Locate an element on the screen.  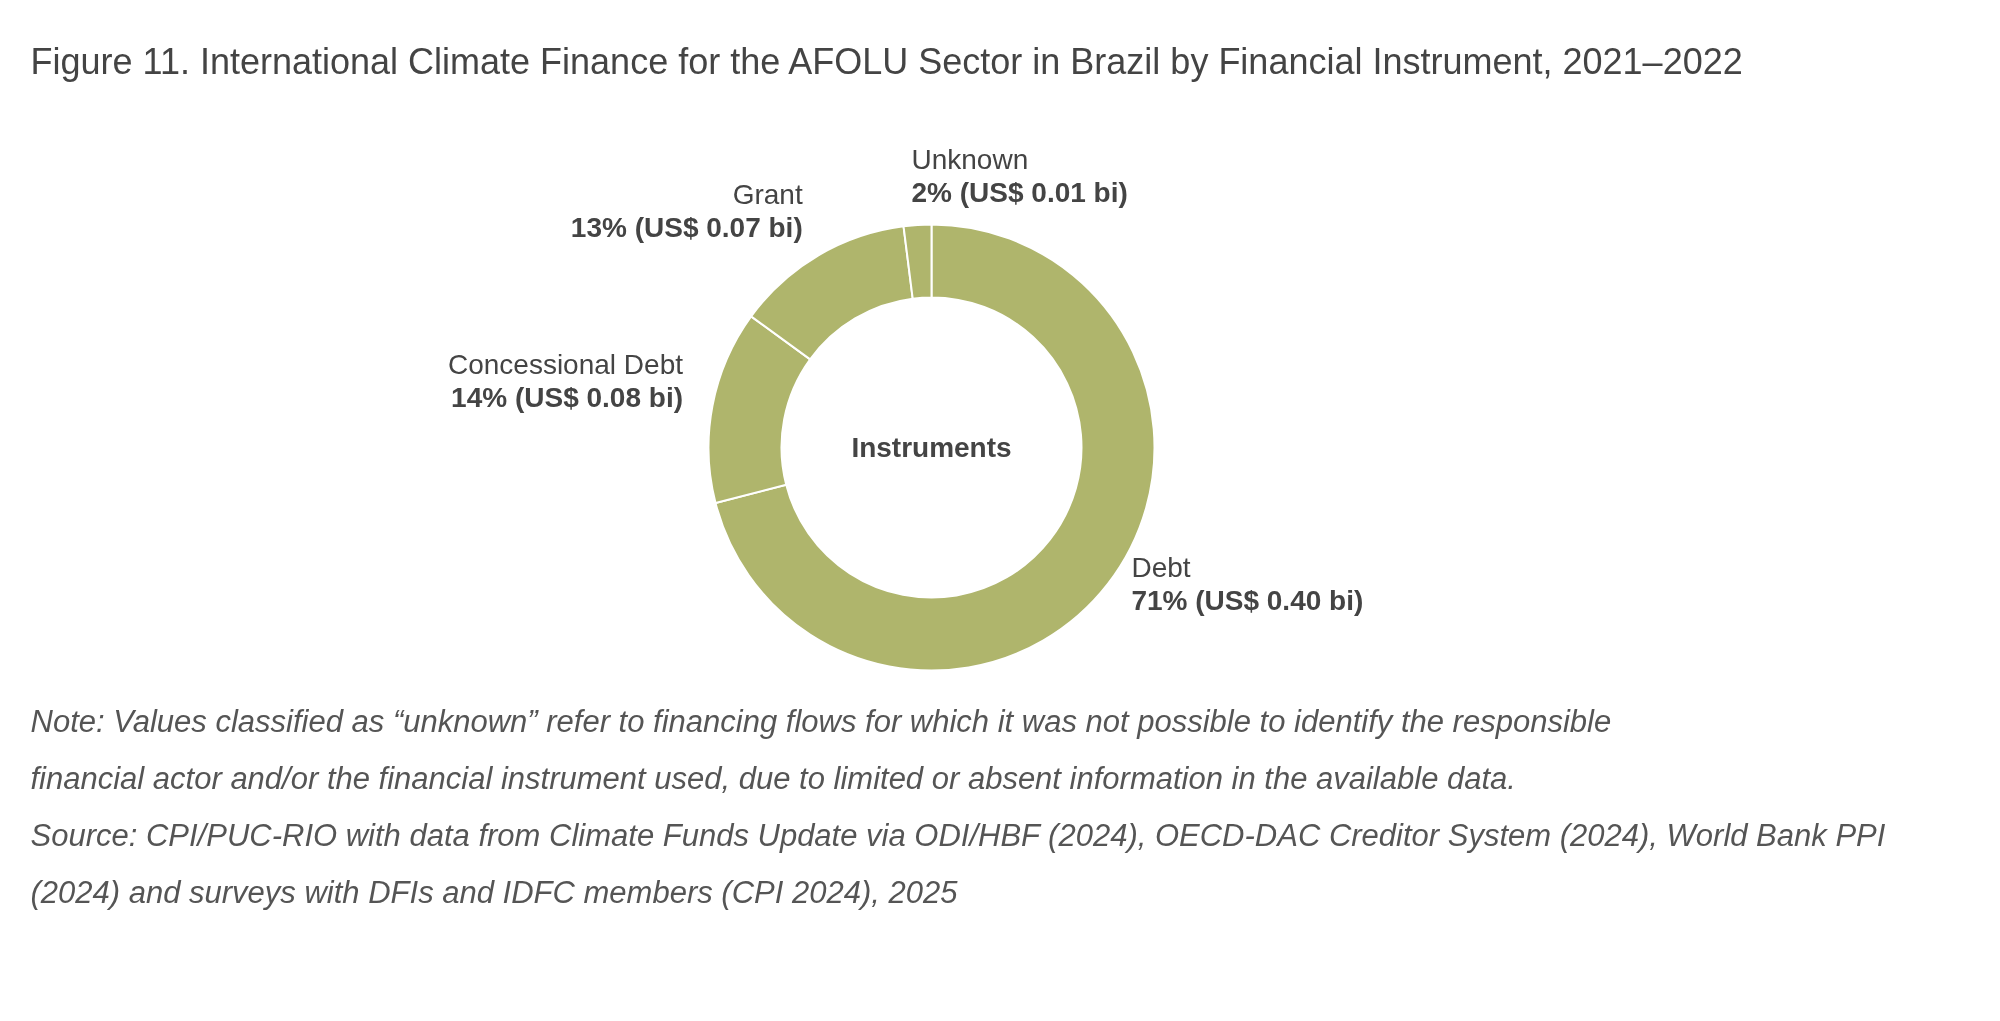
slice-label: Unknown is located at coordinates (970, 159).